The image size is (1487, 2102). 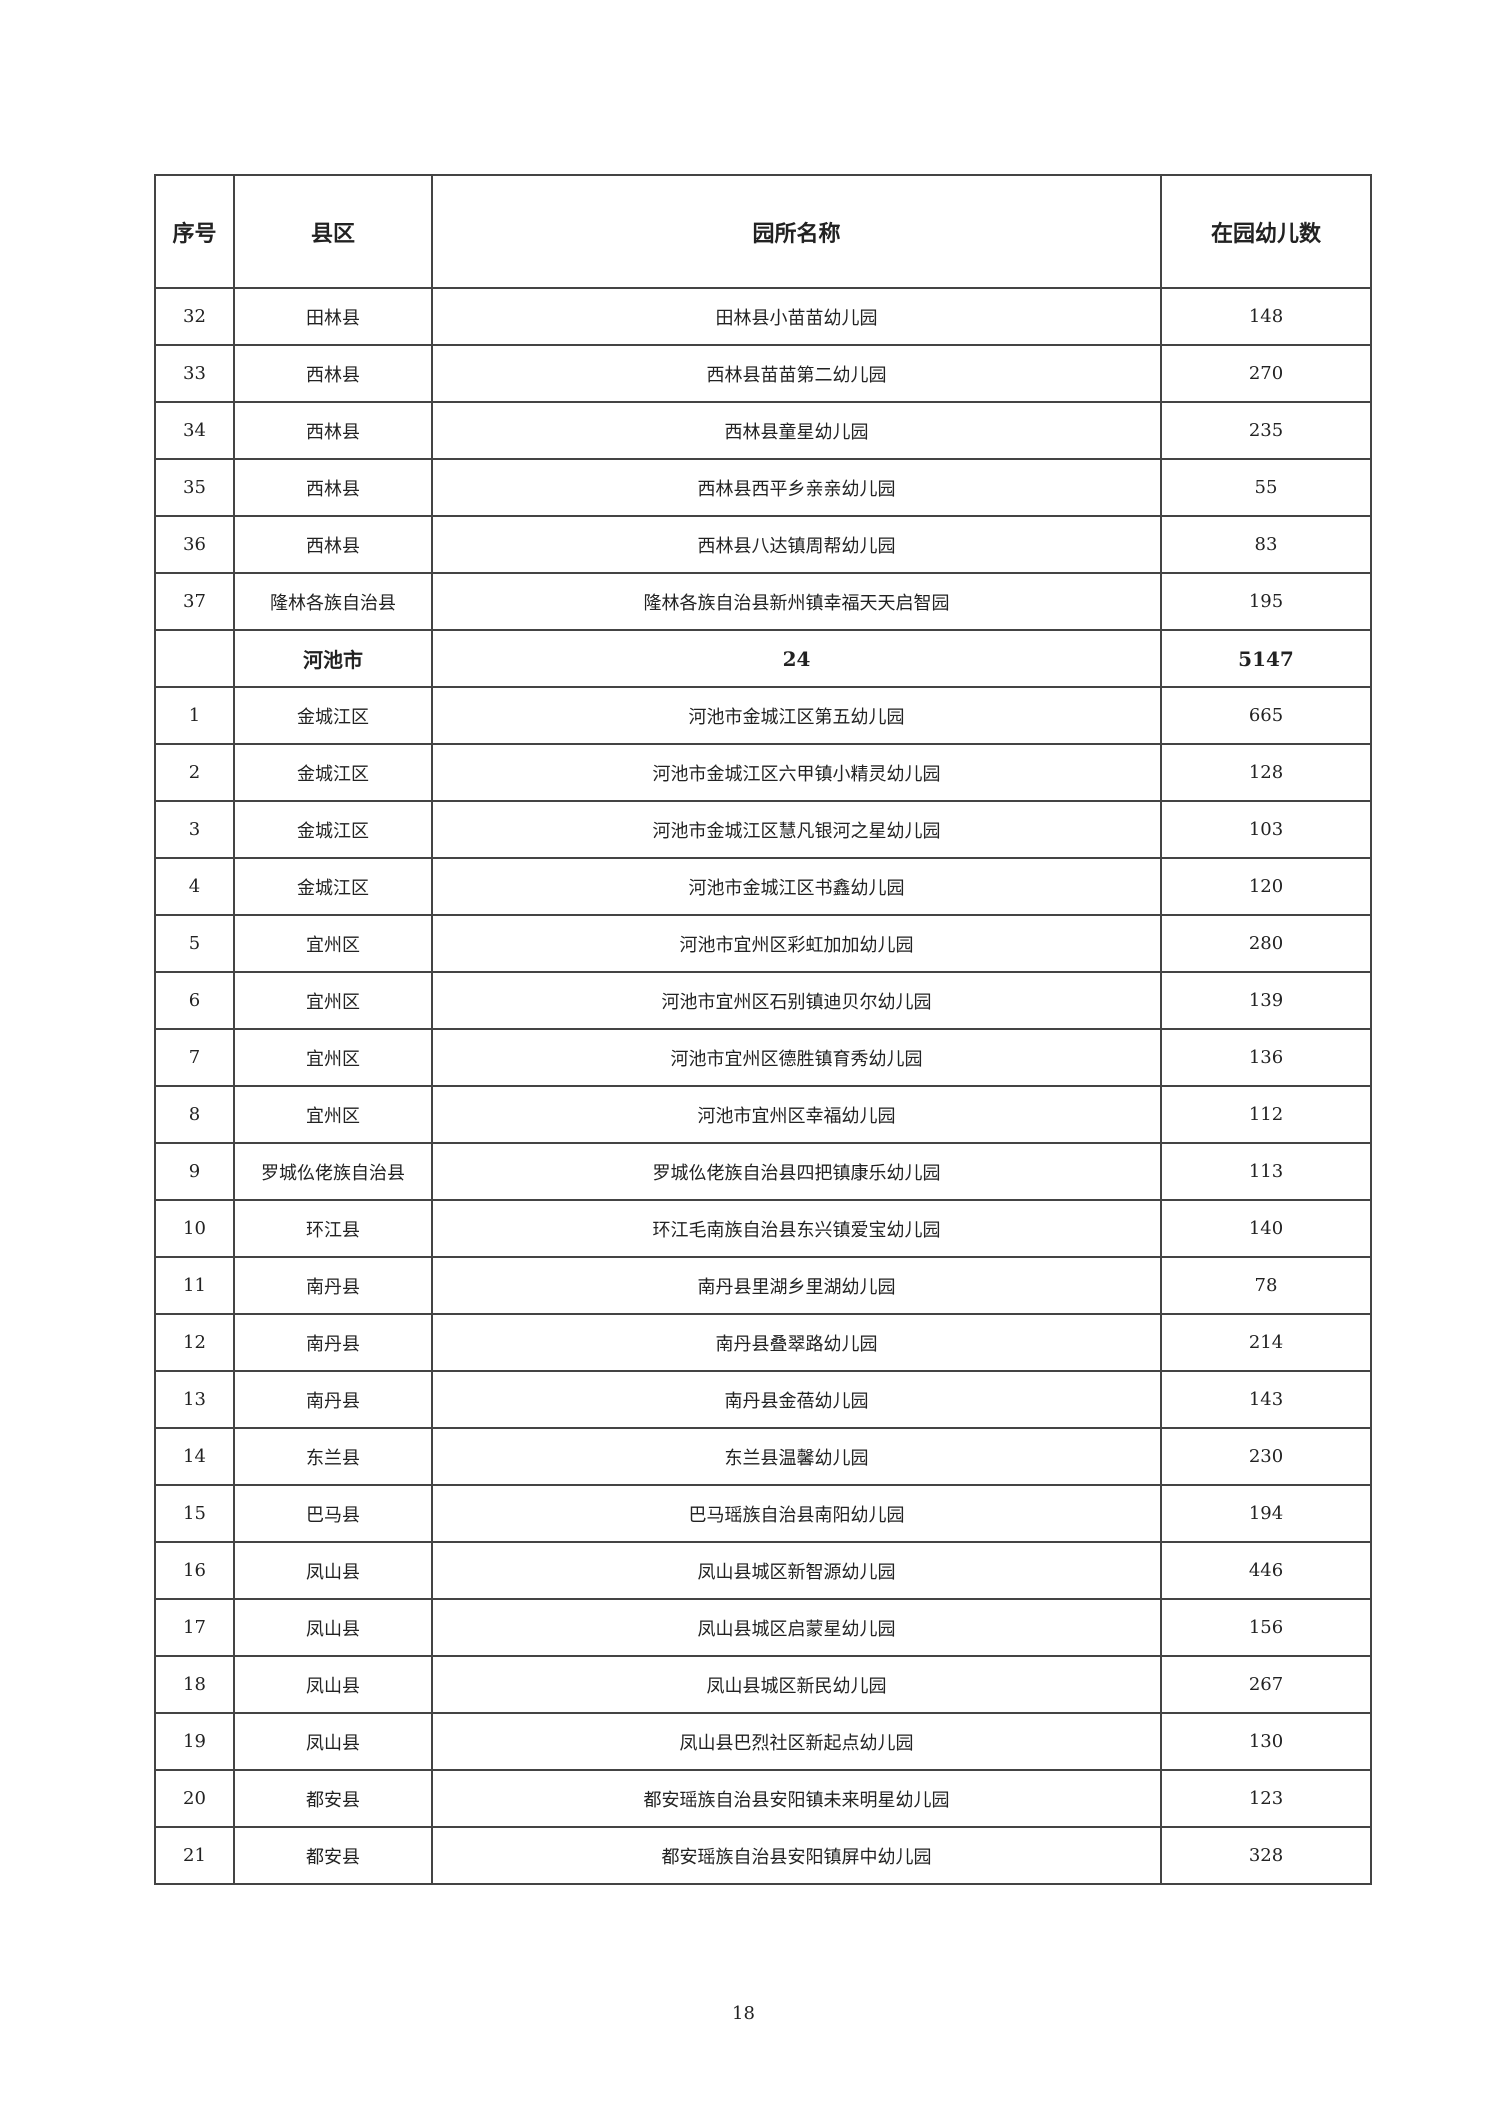 What do you see at coordinates (763, 886) in the screenshot?
I see `table-row: 4 金城江区 河池市金城江区书鑫幼儿园 120` at bounding box center [763, 886].